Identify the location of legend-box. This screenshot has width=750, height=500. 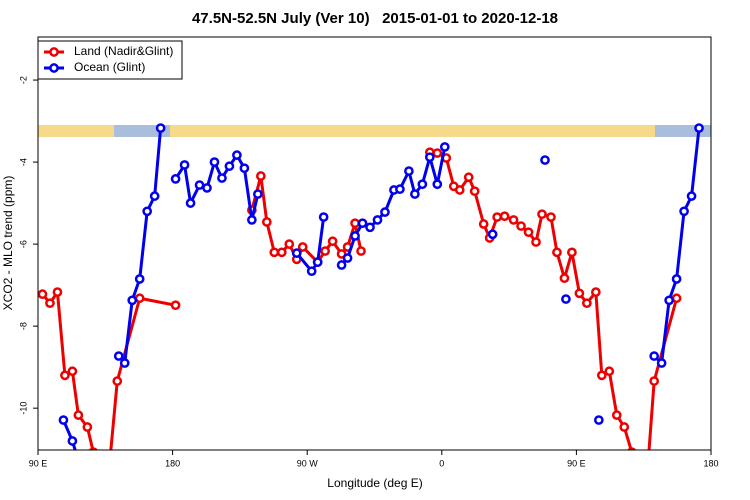
(110, 60).